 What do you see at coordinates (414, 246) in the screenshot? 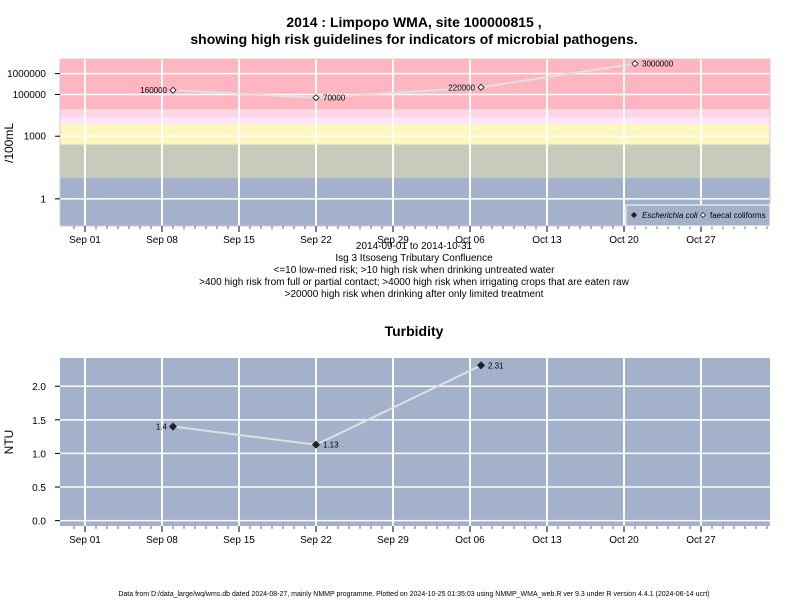
I see `caption-date-range: 2014-09-01 to 2014-10-31` at bounding box center [414, 246].